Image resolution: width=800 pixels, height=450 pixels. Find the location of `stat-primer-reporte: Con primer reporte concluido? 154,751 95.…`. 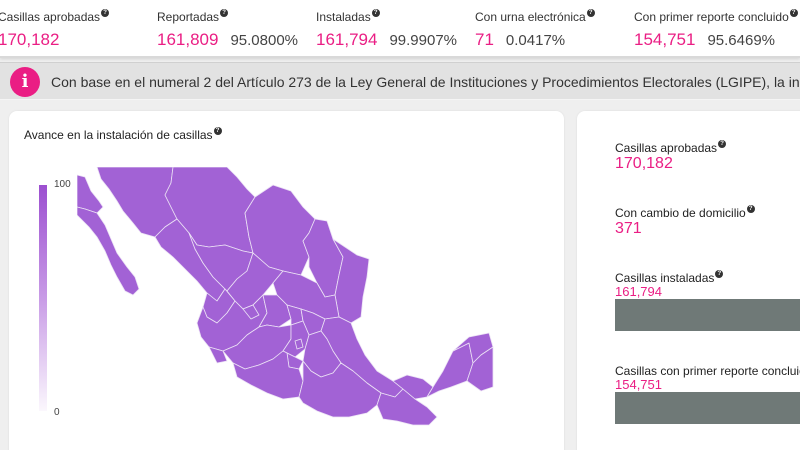

stat-primer-reporte: Con primer reporte concluido? 154,751 95.… is located at coordinates (716, 29).